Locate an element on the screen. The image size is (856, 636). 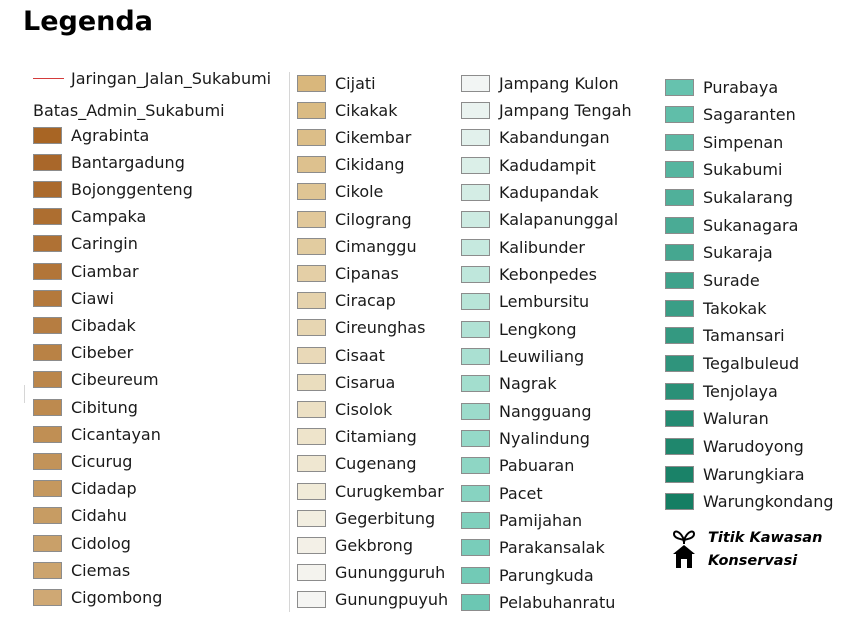
legend-item-label: Kadupandak is located at coordinates (549, 192).